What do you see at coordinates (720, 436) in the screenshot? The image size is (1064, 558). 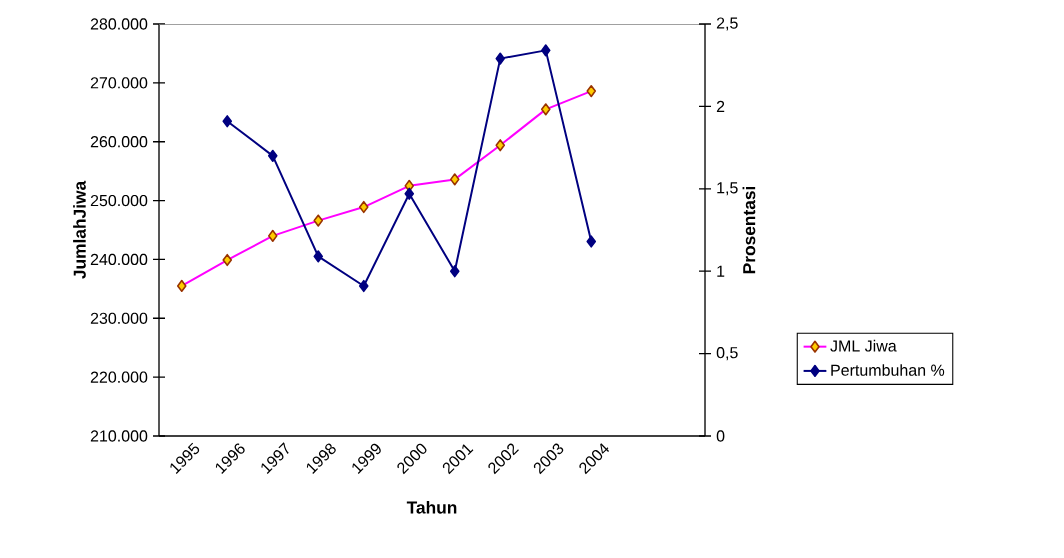 I see `y2-tick-label: 0` at bounding box center [720, 436].